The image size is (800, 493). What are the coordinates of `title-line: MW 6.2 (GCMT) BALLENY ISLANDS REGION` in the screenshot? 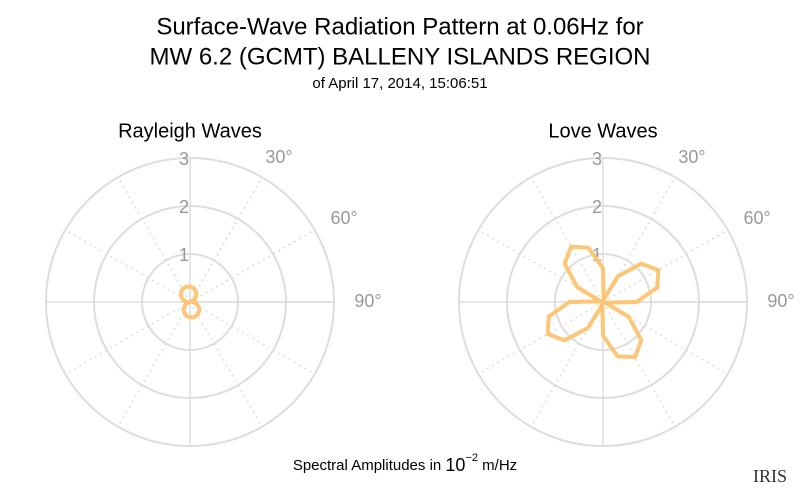 It's located at (400, 56).